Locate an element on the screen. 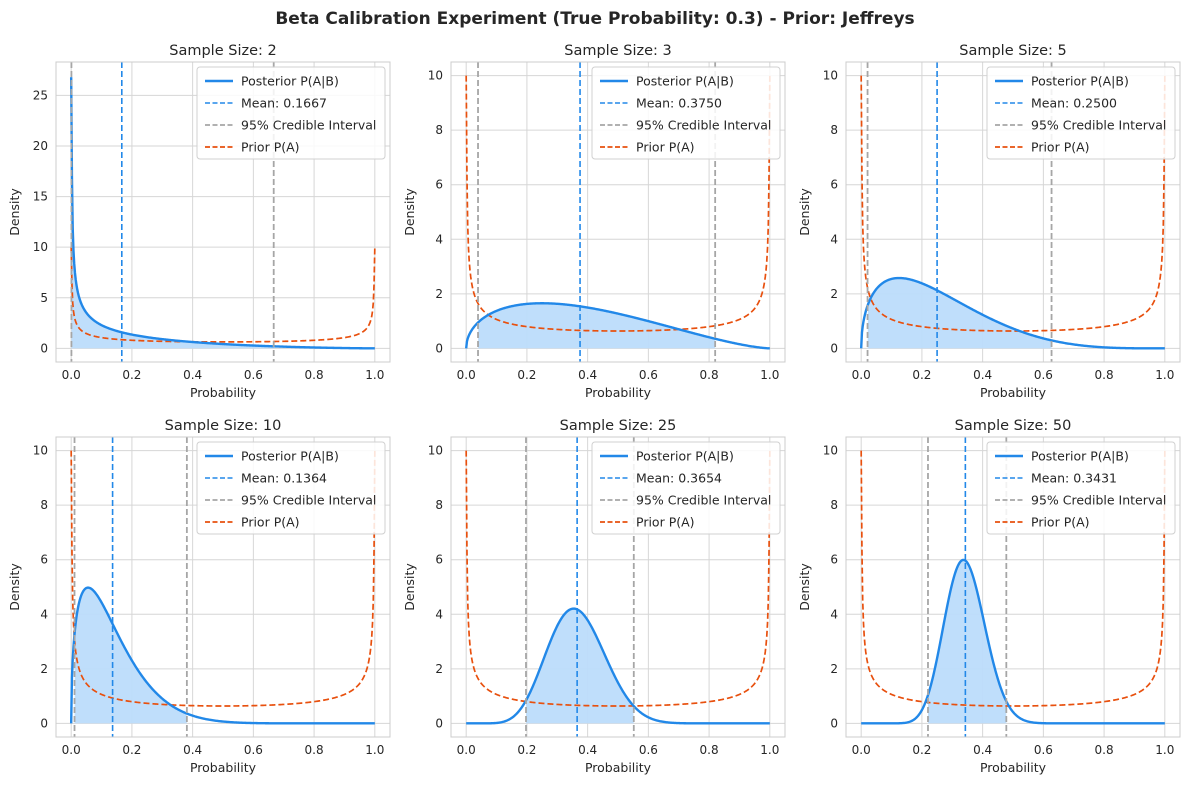 The image size is (1190, 790). y-tick-label: 25 is located at coordinates (40, 95).